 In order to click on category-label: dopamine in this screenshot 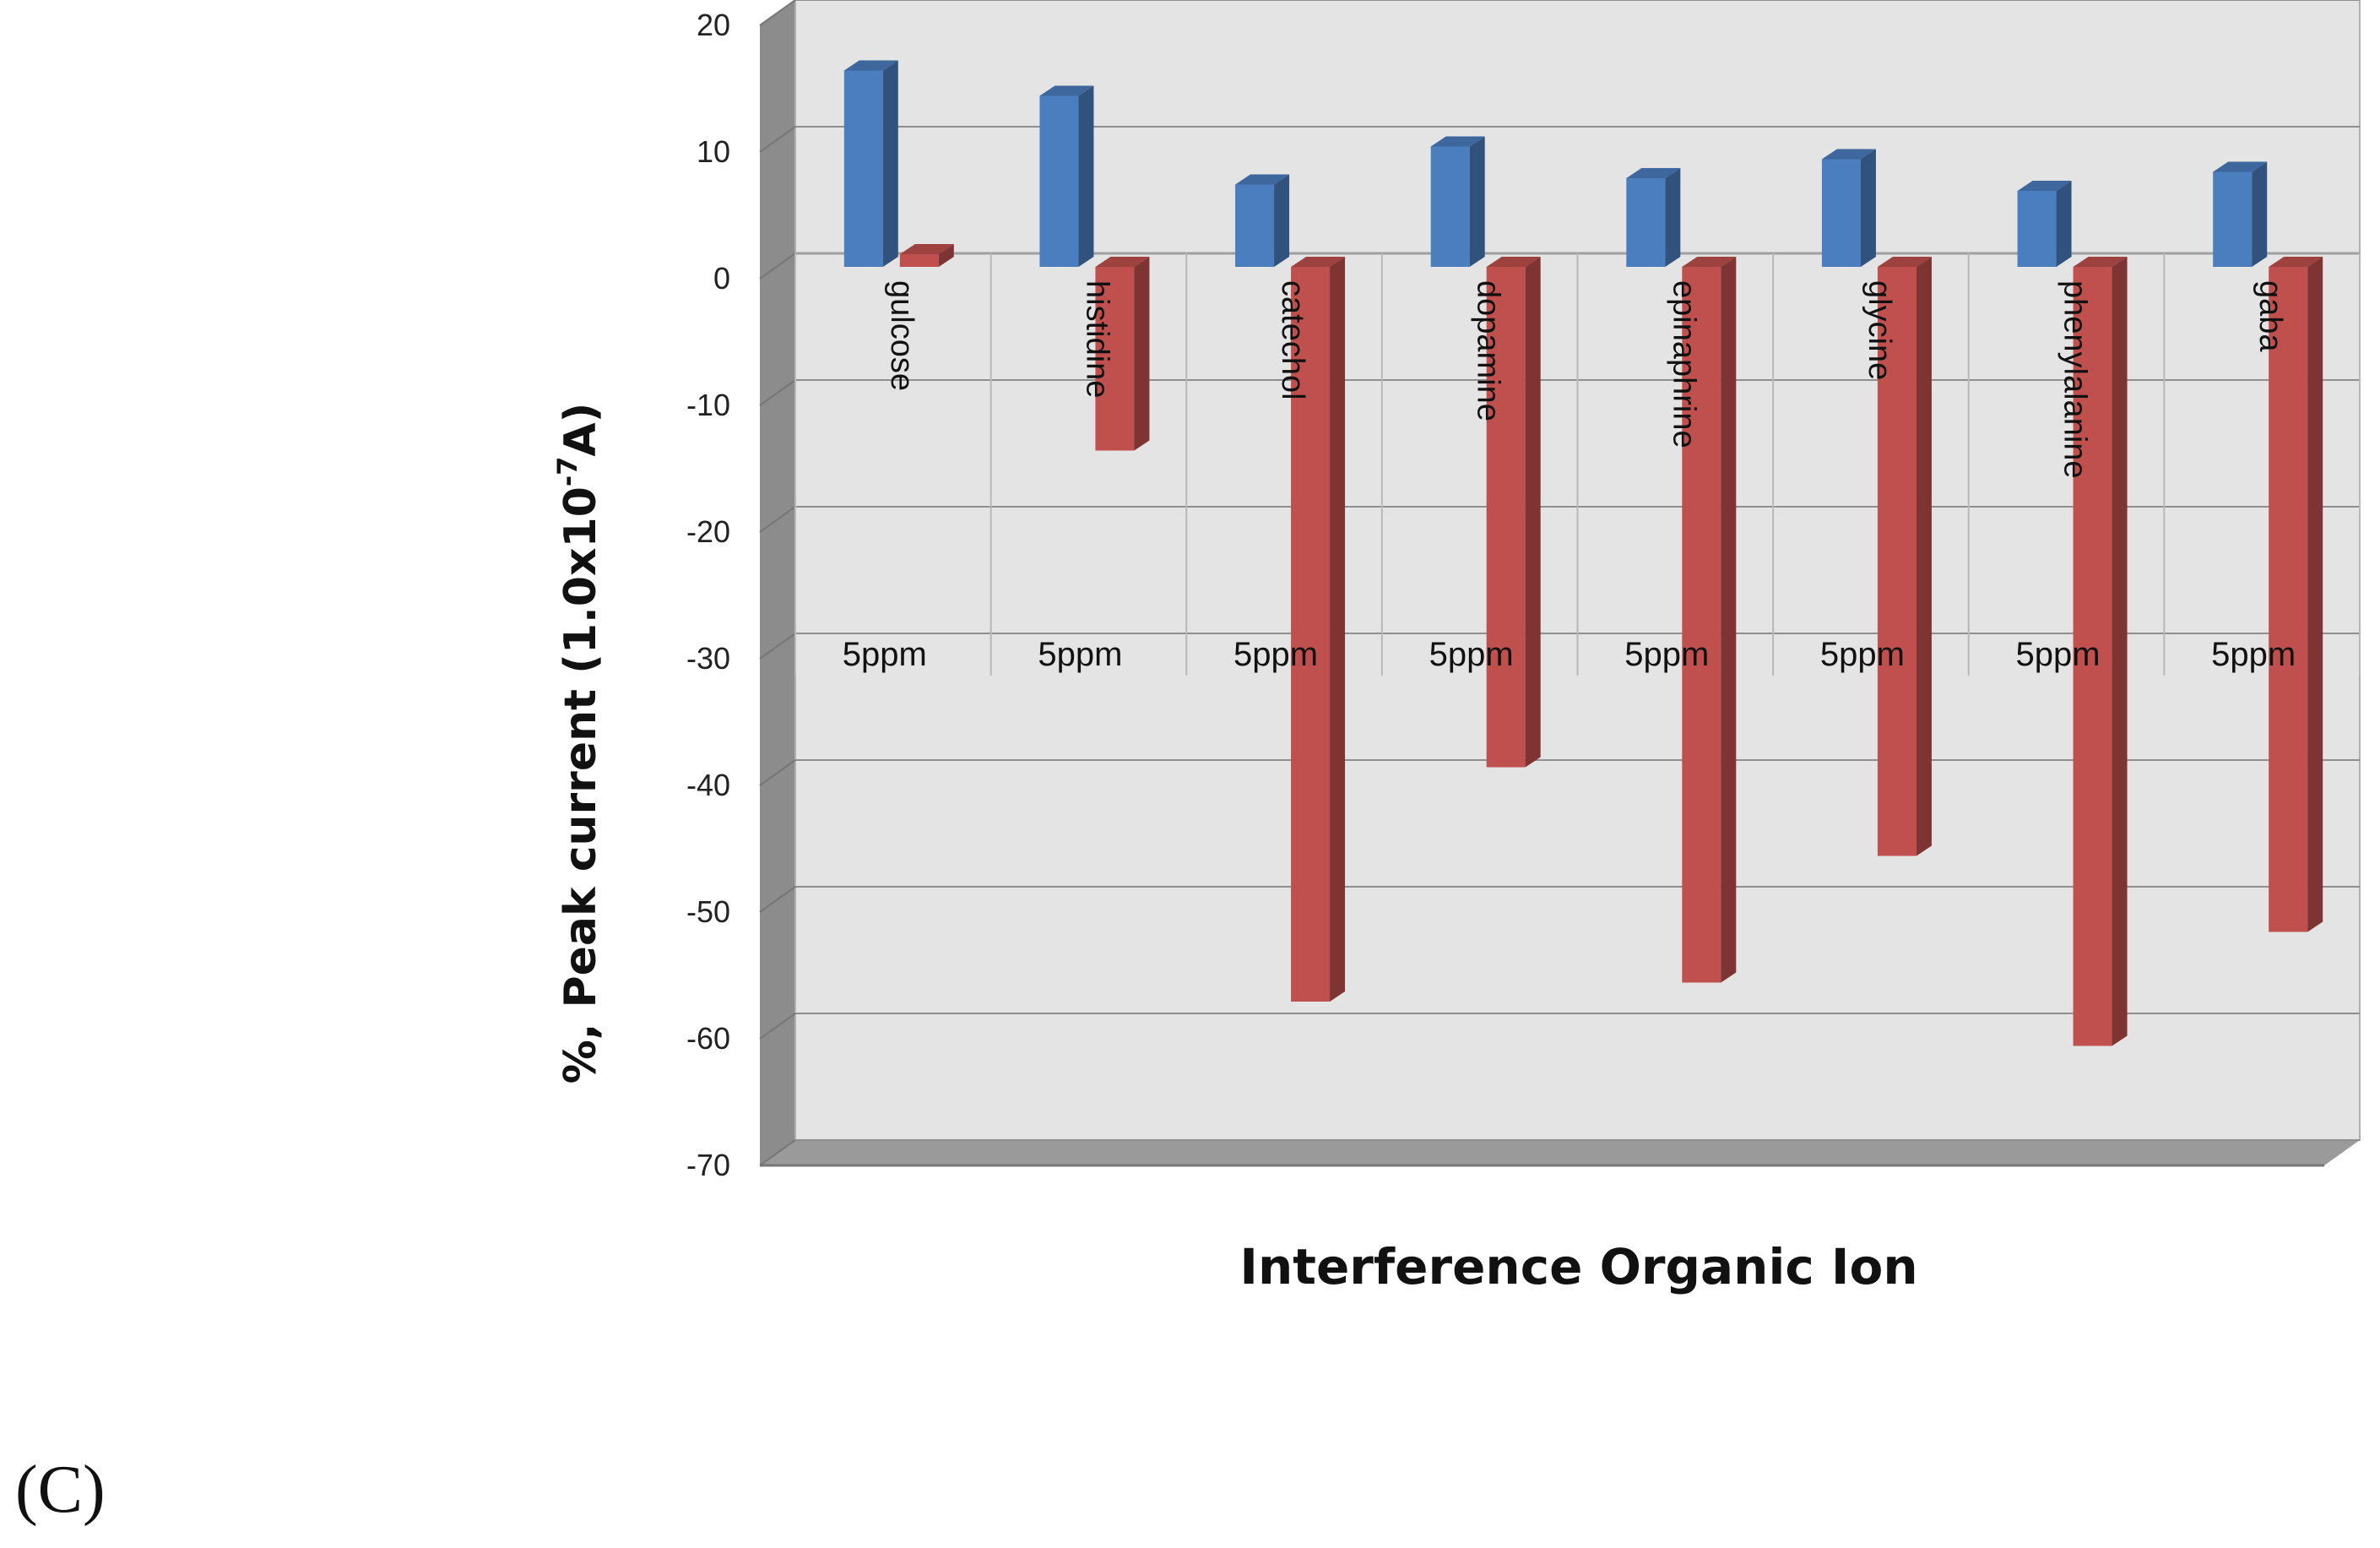, I will do `click(1489, 350)`.